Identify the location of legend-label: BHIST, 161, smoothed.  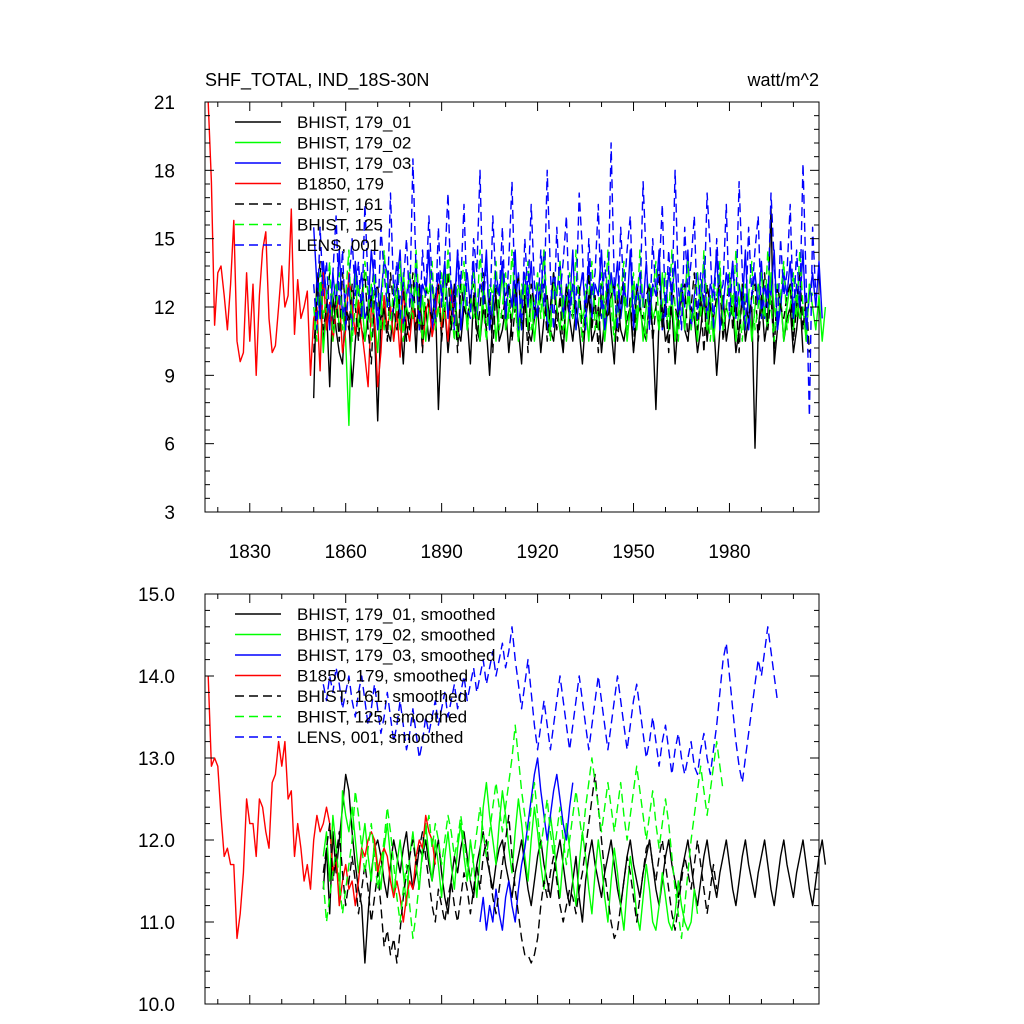
(382, 696).